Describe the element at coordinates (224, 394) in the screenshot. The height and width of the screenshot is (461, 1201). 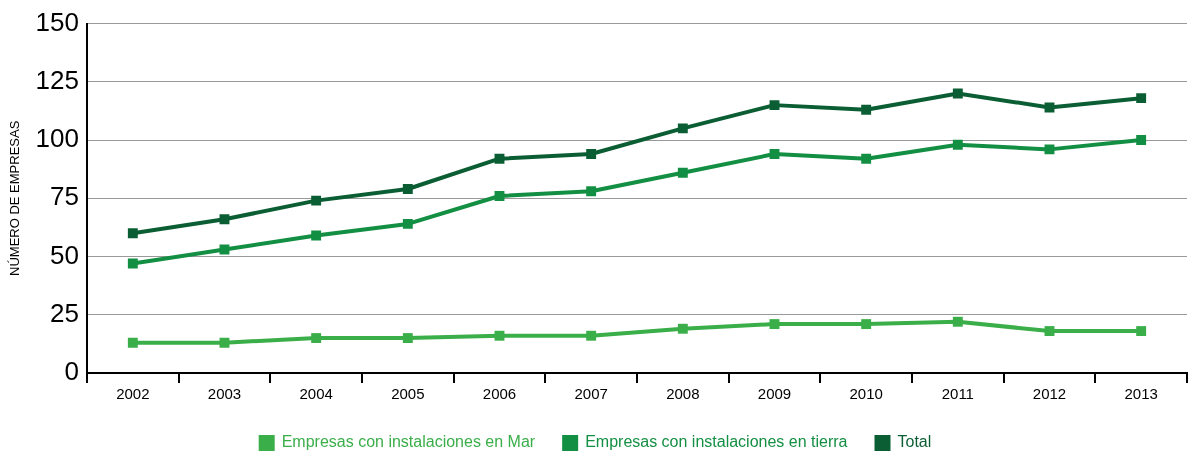
I see `x-tick-label: 2003` at that location.